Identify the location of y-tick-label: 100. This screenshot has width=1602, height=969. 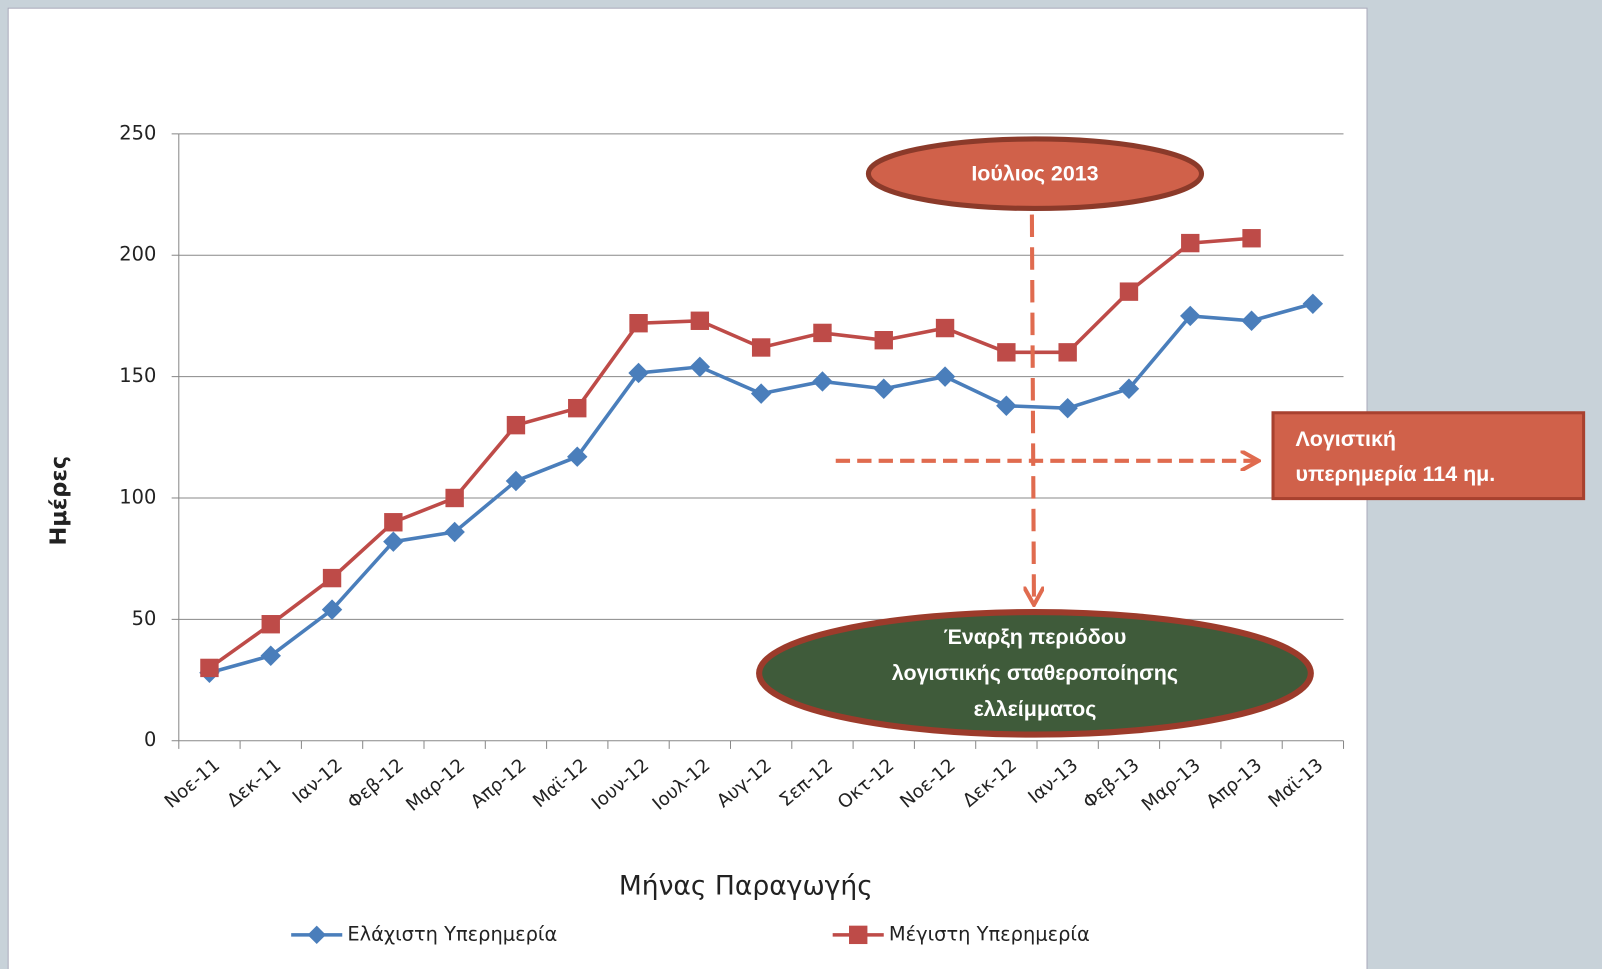
(137, 496).